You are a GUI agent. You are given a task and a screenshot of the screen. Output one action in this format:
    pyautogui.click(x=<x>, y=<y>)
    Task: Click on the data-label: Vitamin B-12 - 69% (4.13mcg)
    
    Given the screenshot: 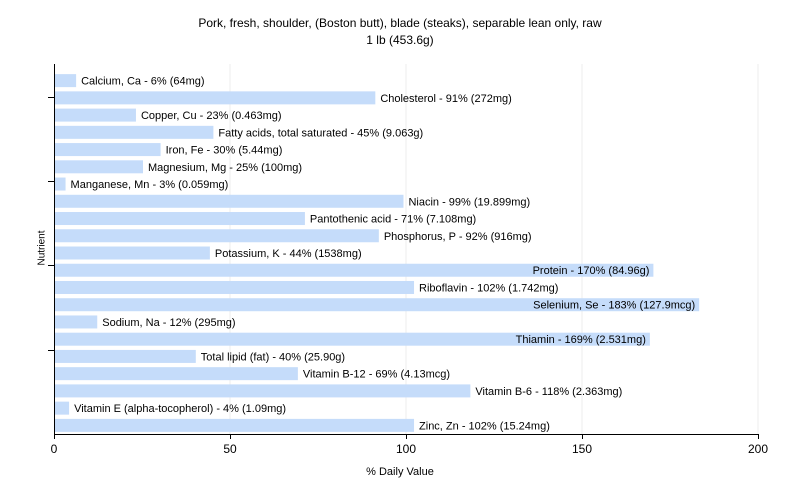 What is the action you would take?
    pyautogui.click(x=376, y=375)
    